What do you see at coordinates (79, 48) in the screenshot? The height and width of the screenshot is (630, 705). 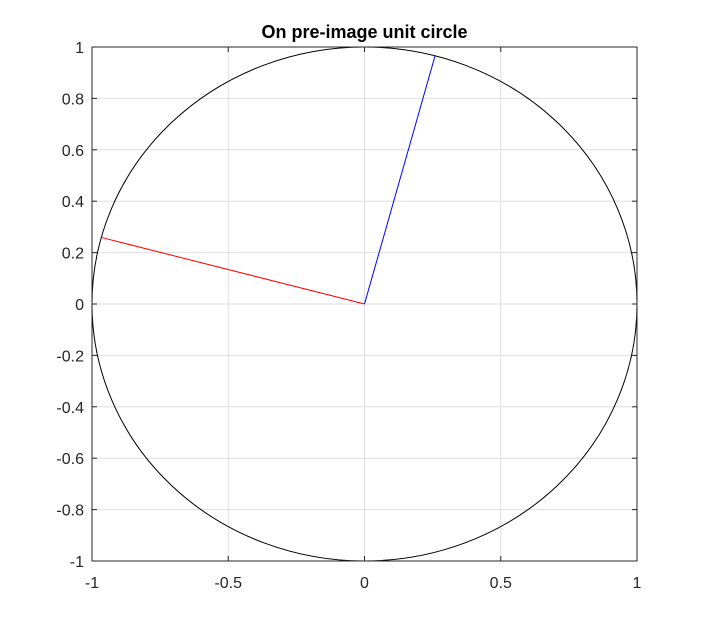 I see `y-tick-label: 1` at bounding box center [79, 48].